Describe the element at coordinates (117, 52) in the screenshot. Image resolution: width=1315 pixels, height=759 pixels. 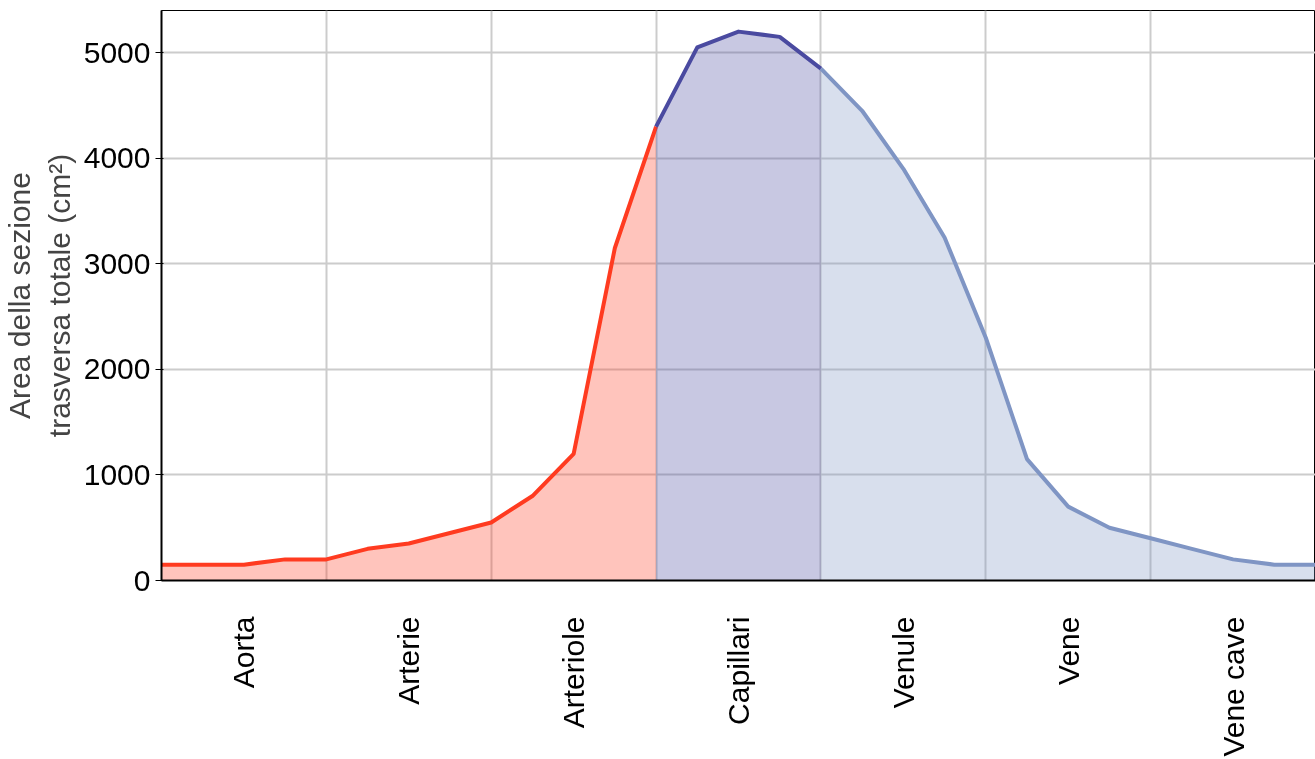
I see `y-tick-label: 5000` at that location.